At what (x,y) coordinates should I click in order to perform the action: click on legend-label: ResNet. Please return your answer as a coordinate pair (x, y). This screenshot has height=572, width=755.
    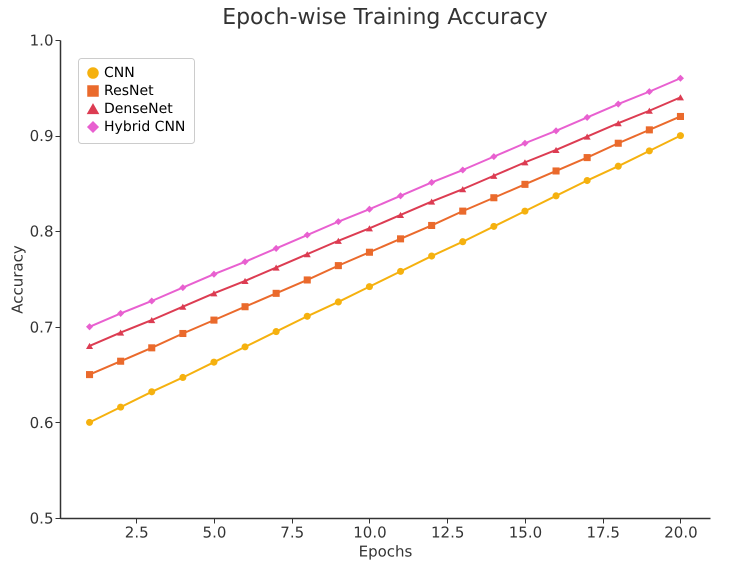
    Looking at the image, I should click on (129, 91).